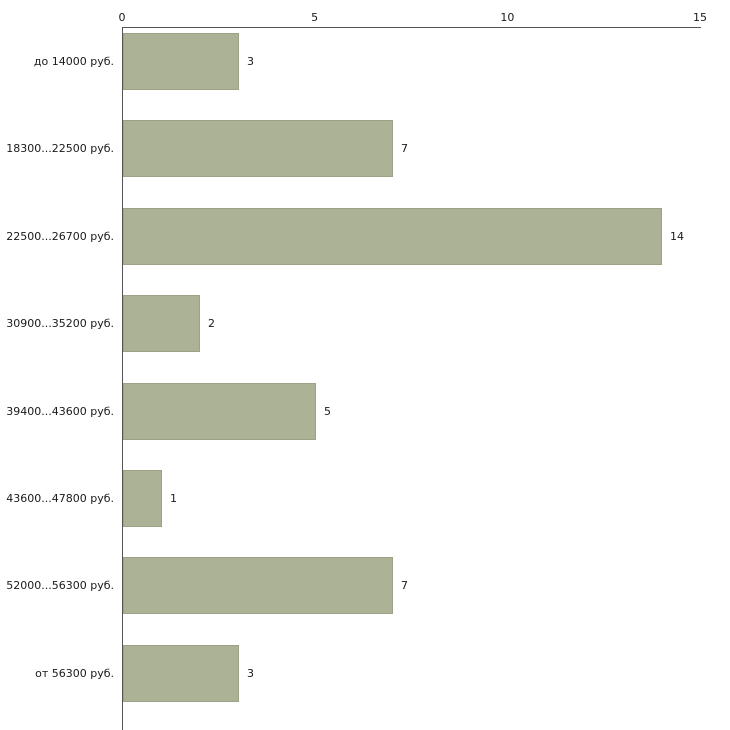 The height and width of the screenshot is (730, 730). Describe the element at coordinates (73, 61) in the screenshot. I see `category-label: до 14000 руб.` at that location.